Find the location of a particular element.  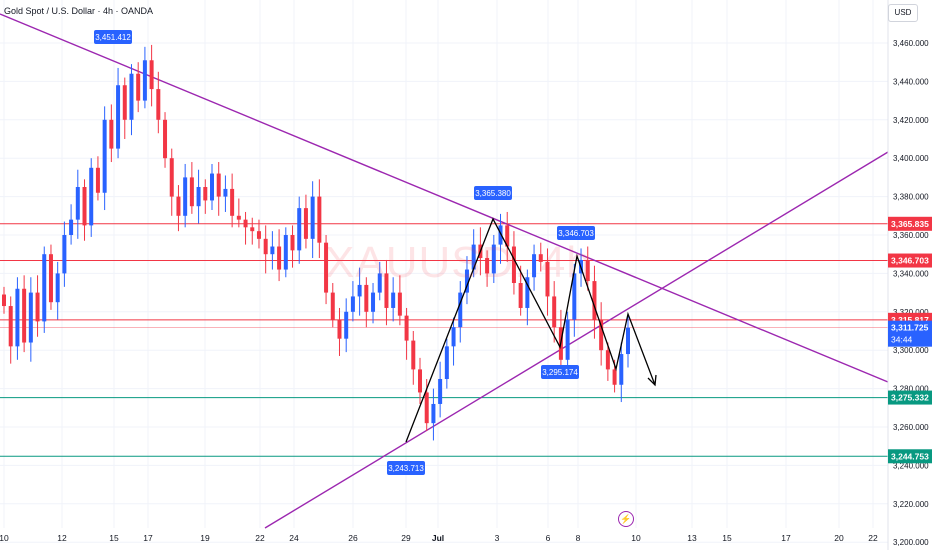

price-line-label: 3,346.703 is located at coordinates (910, 261).